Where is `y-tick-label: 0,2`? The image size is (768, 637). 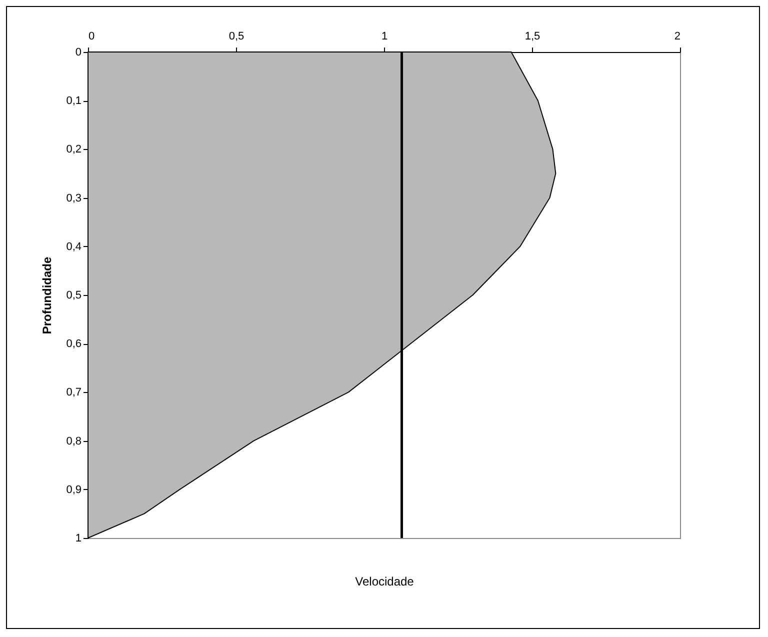
y-tick-label: 0,2 is located at coordinates (74, 150).